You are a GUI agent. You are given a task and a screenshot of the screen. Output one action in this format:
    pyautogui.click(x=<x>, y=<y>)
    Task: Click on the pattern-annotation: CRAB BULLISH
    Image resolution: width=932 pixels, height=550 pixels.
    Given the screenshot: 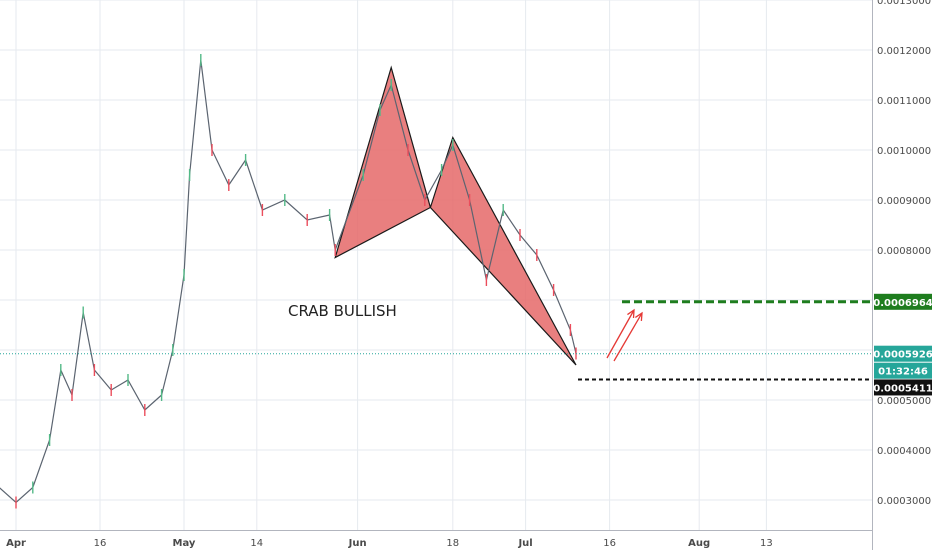 What is the action you would take?
    pyautogui.click(x=342, y=311)
    